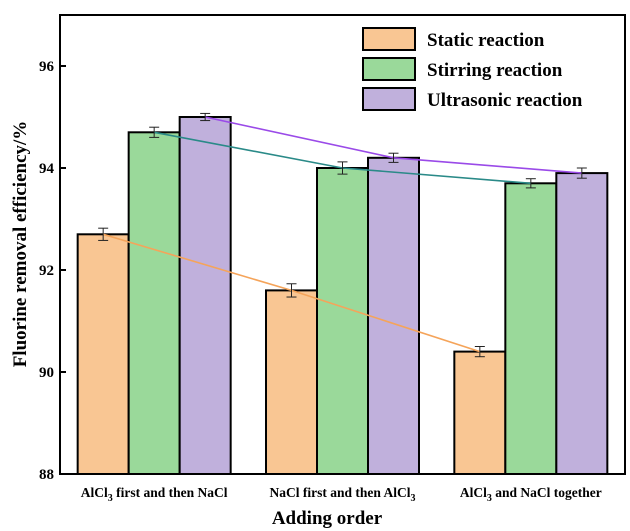 Image resolution: width=630 pixels, height=531 pixels. Describe the element at coordinates (46, 271) in the screenshot. I see `y-tick-label: 92` at that location.